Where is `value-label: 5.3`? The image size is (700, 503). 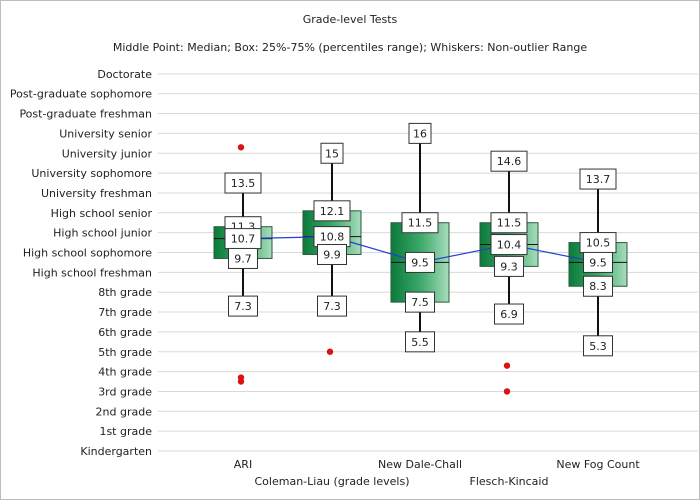 value-label: 5.3 is located at coordinates (598, 346).